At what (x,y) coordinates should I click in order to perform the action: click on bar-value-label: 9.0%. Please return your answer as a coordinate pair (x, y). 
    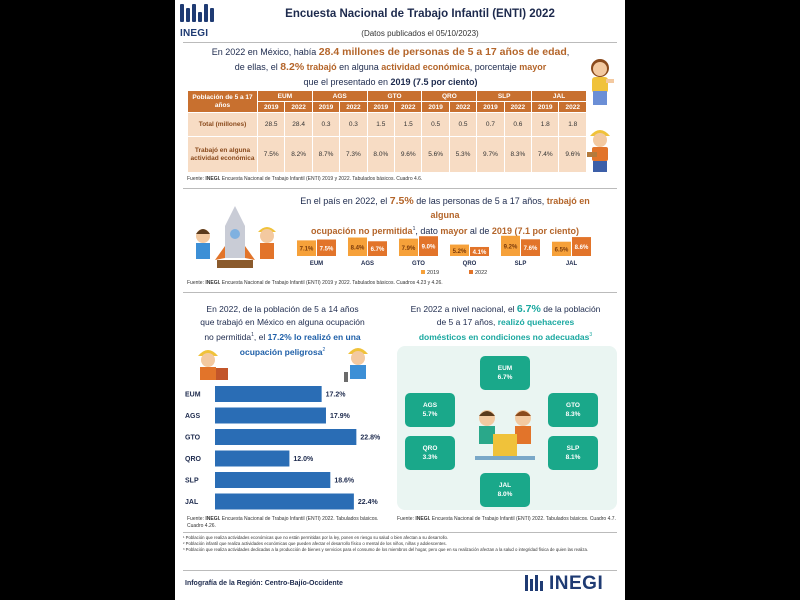
    Looking at the image, I should click on (429, 248).